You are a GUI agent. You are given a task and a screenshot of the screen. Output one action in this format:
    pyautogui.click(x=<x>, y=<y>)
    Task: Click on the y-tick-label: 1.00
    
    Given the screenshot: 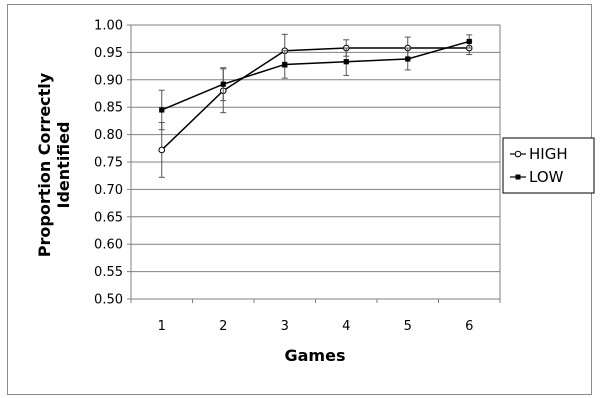 What is the action you would take?
    pyautogui.click(x=108, y=26)
    